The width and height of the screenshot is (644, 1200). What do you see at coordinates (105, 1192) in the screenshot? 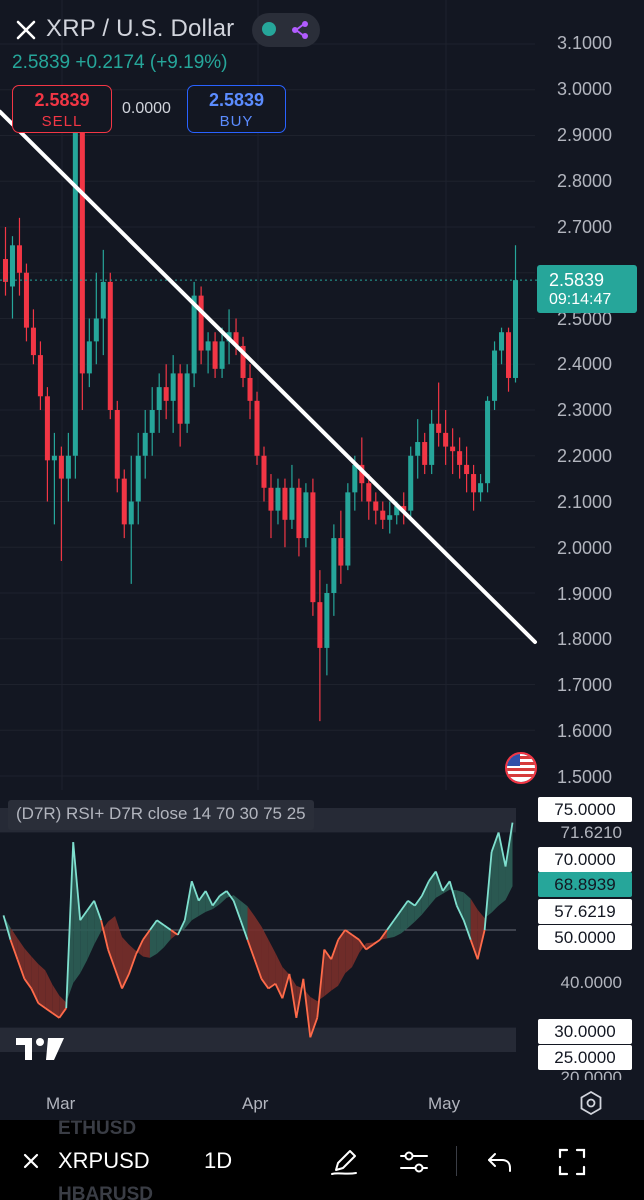
I see `symbol-list-item: HBARUSD` at bounding box center [105, 1192].